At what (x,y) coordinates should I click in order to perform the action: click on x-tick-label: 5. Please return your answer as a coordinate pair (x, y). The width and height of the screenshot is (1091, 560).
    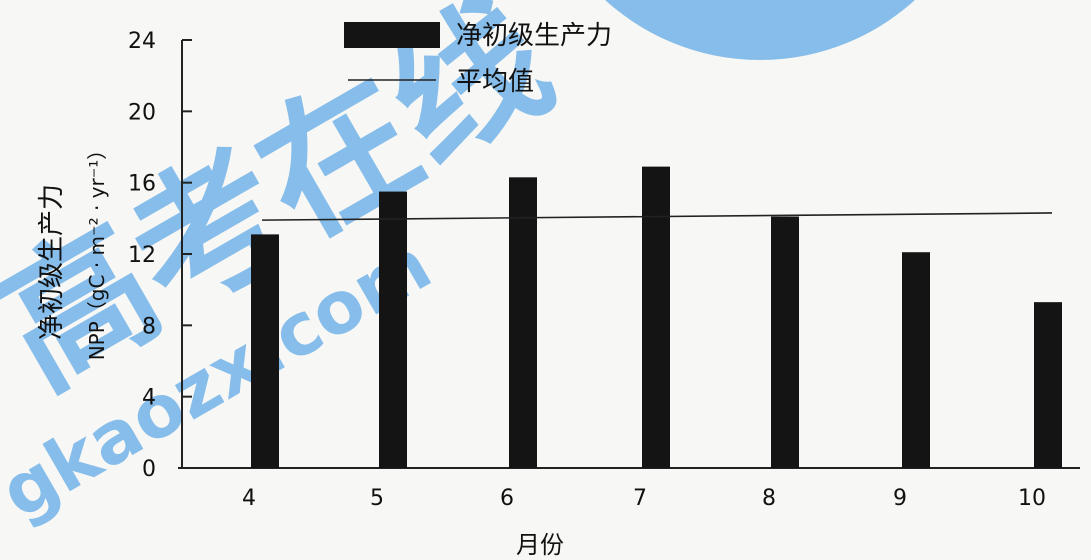
    Looking at the image, I should click on (377, 498).